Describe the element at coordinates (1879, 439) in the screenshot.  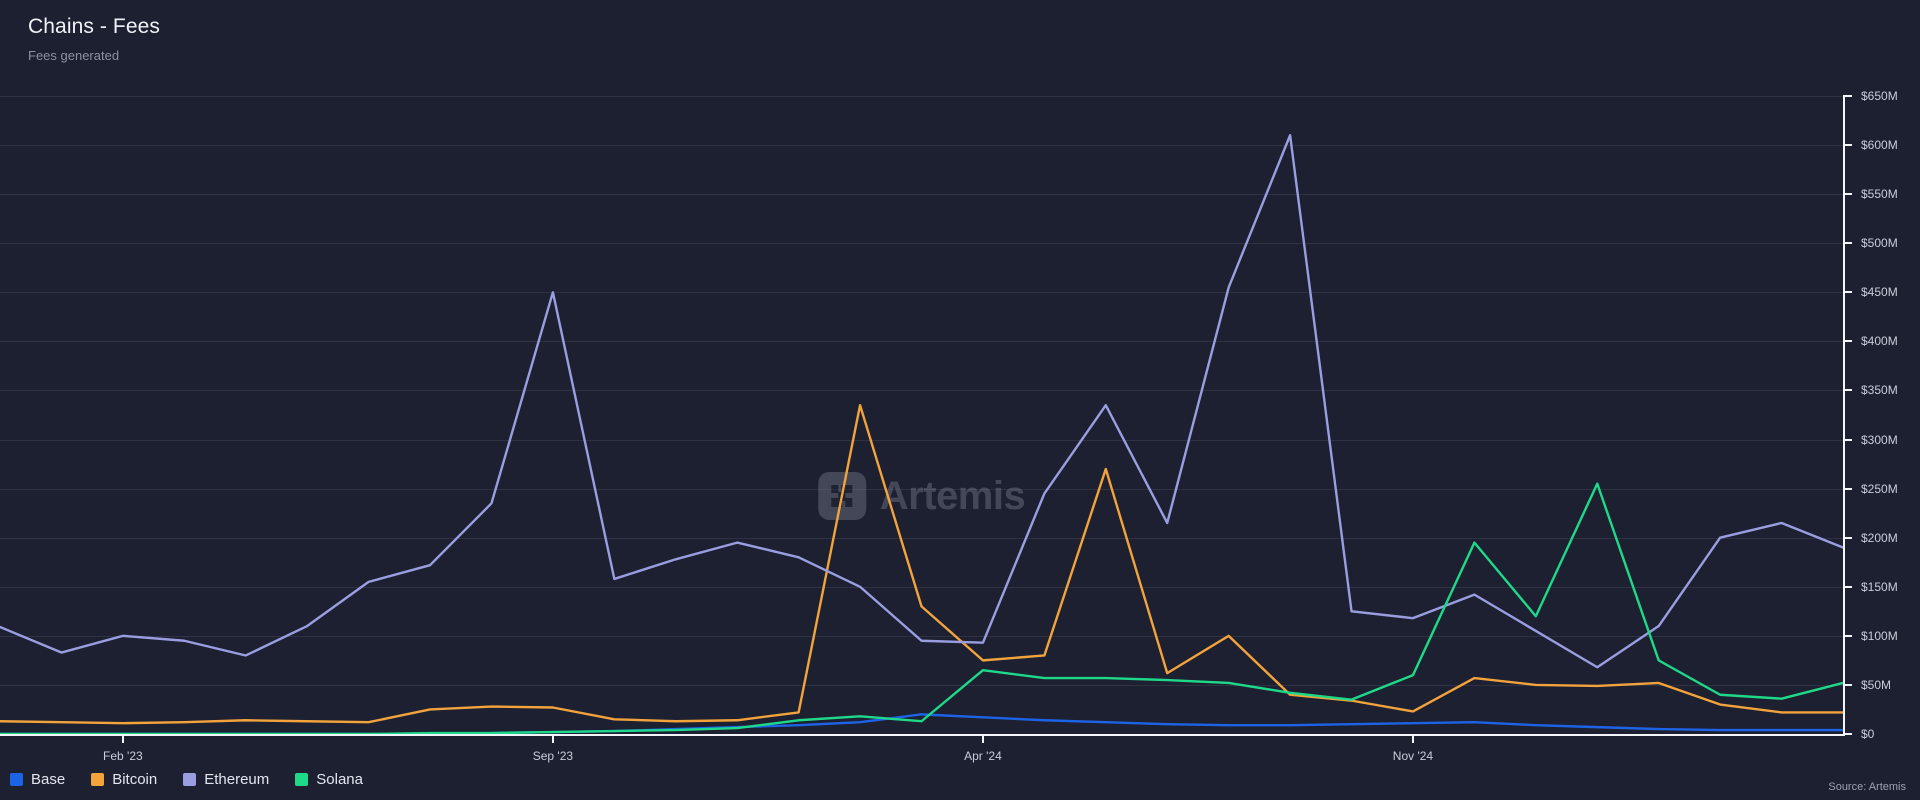
I see `y-axis-label: $300M` at that location.